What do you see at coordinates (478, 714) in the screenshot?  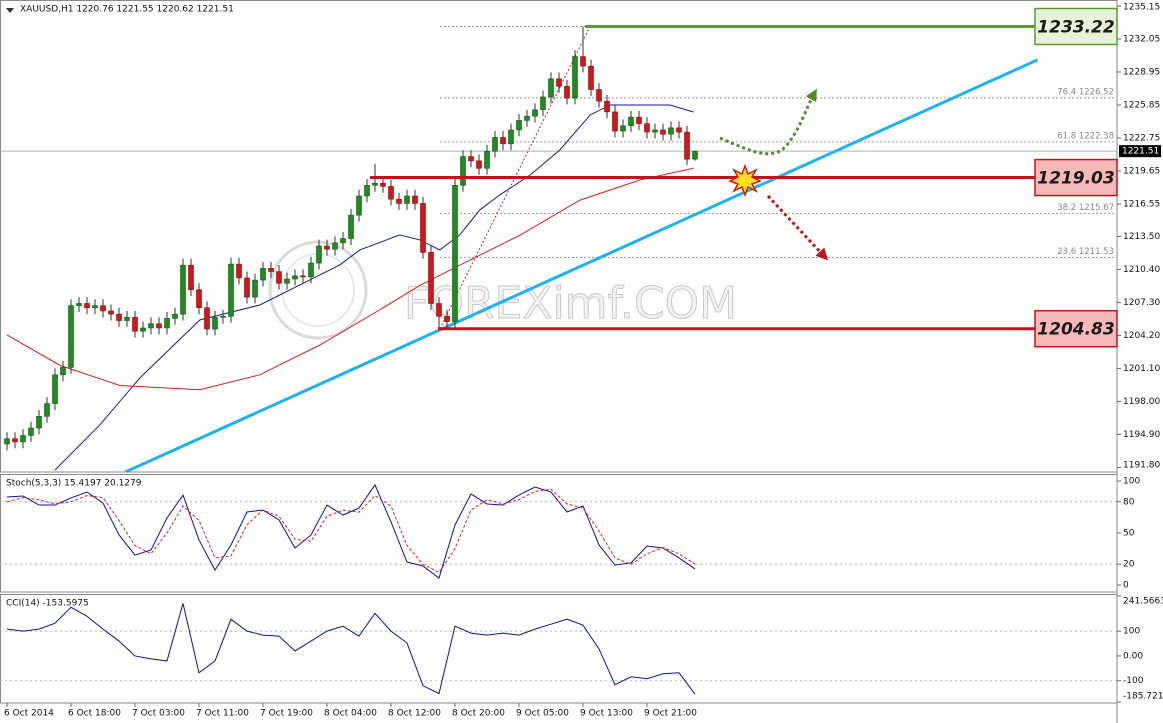 I see `x-tick-label: 8 Oct 20:00` at bounding box center [478, 714].